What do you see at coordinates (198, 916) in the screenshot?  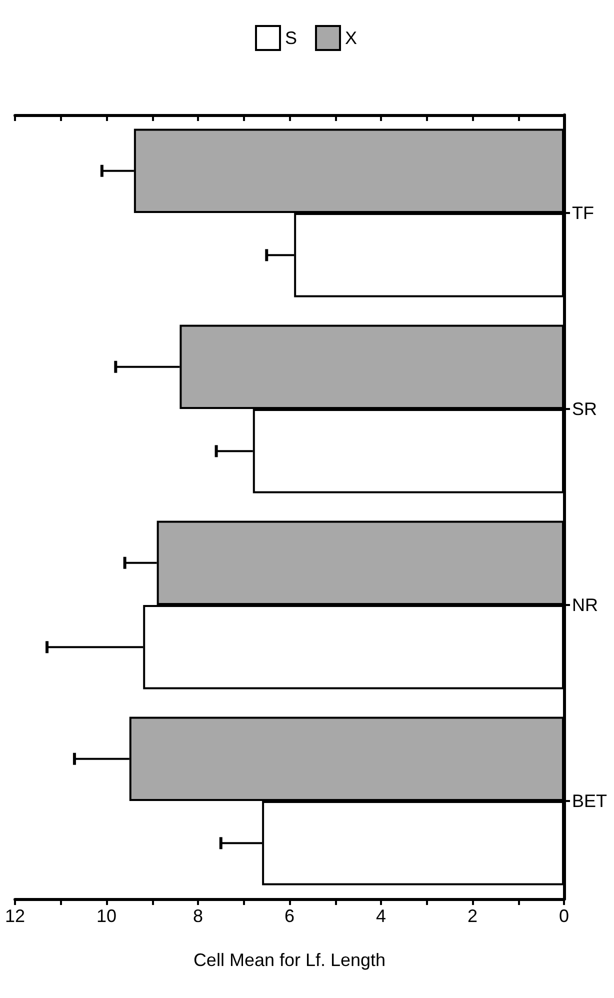 I see `x-tick-label: 8` at bounding box center [198, 916].